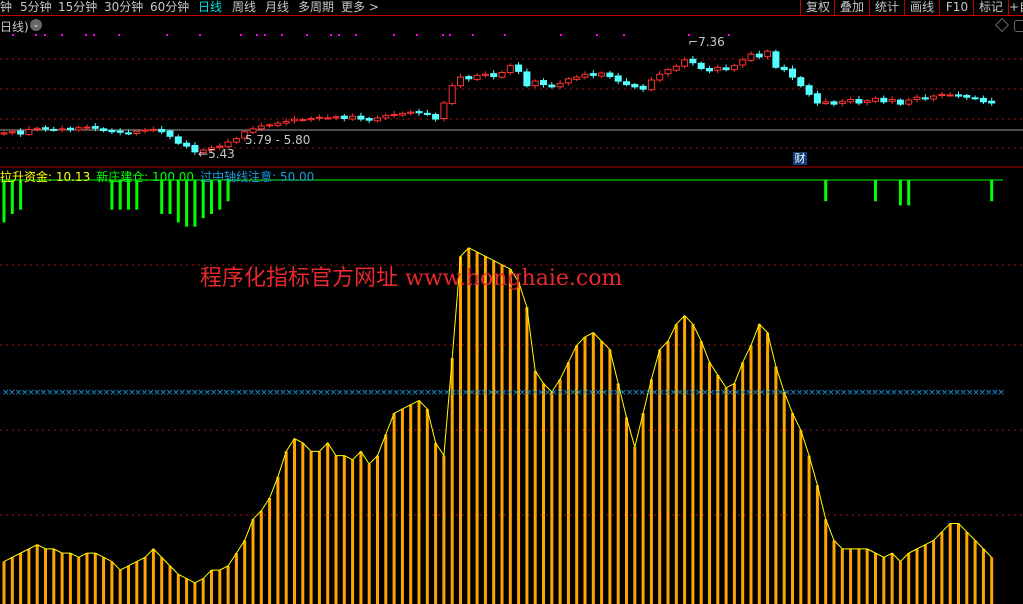  What do you see at coordinates (244, 7) in the screenshot?
I see `period-tab-6: 周线` at bounding box center [244, 7].